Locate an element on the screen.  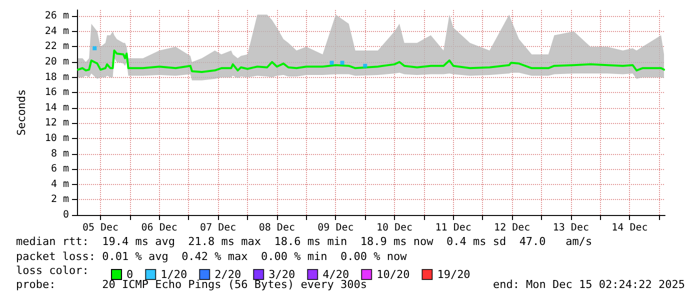
legend-label: 1/20 is located at coordinates (174, 274).